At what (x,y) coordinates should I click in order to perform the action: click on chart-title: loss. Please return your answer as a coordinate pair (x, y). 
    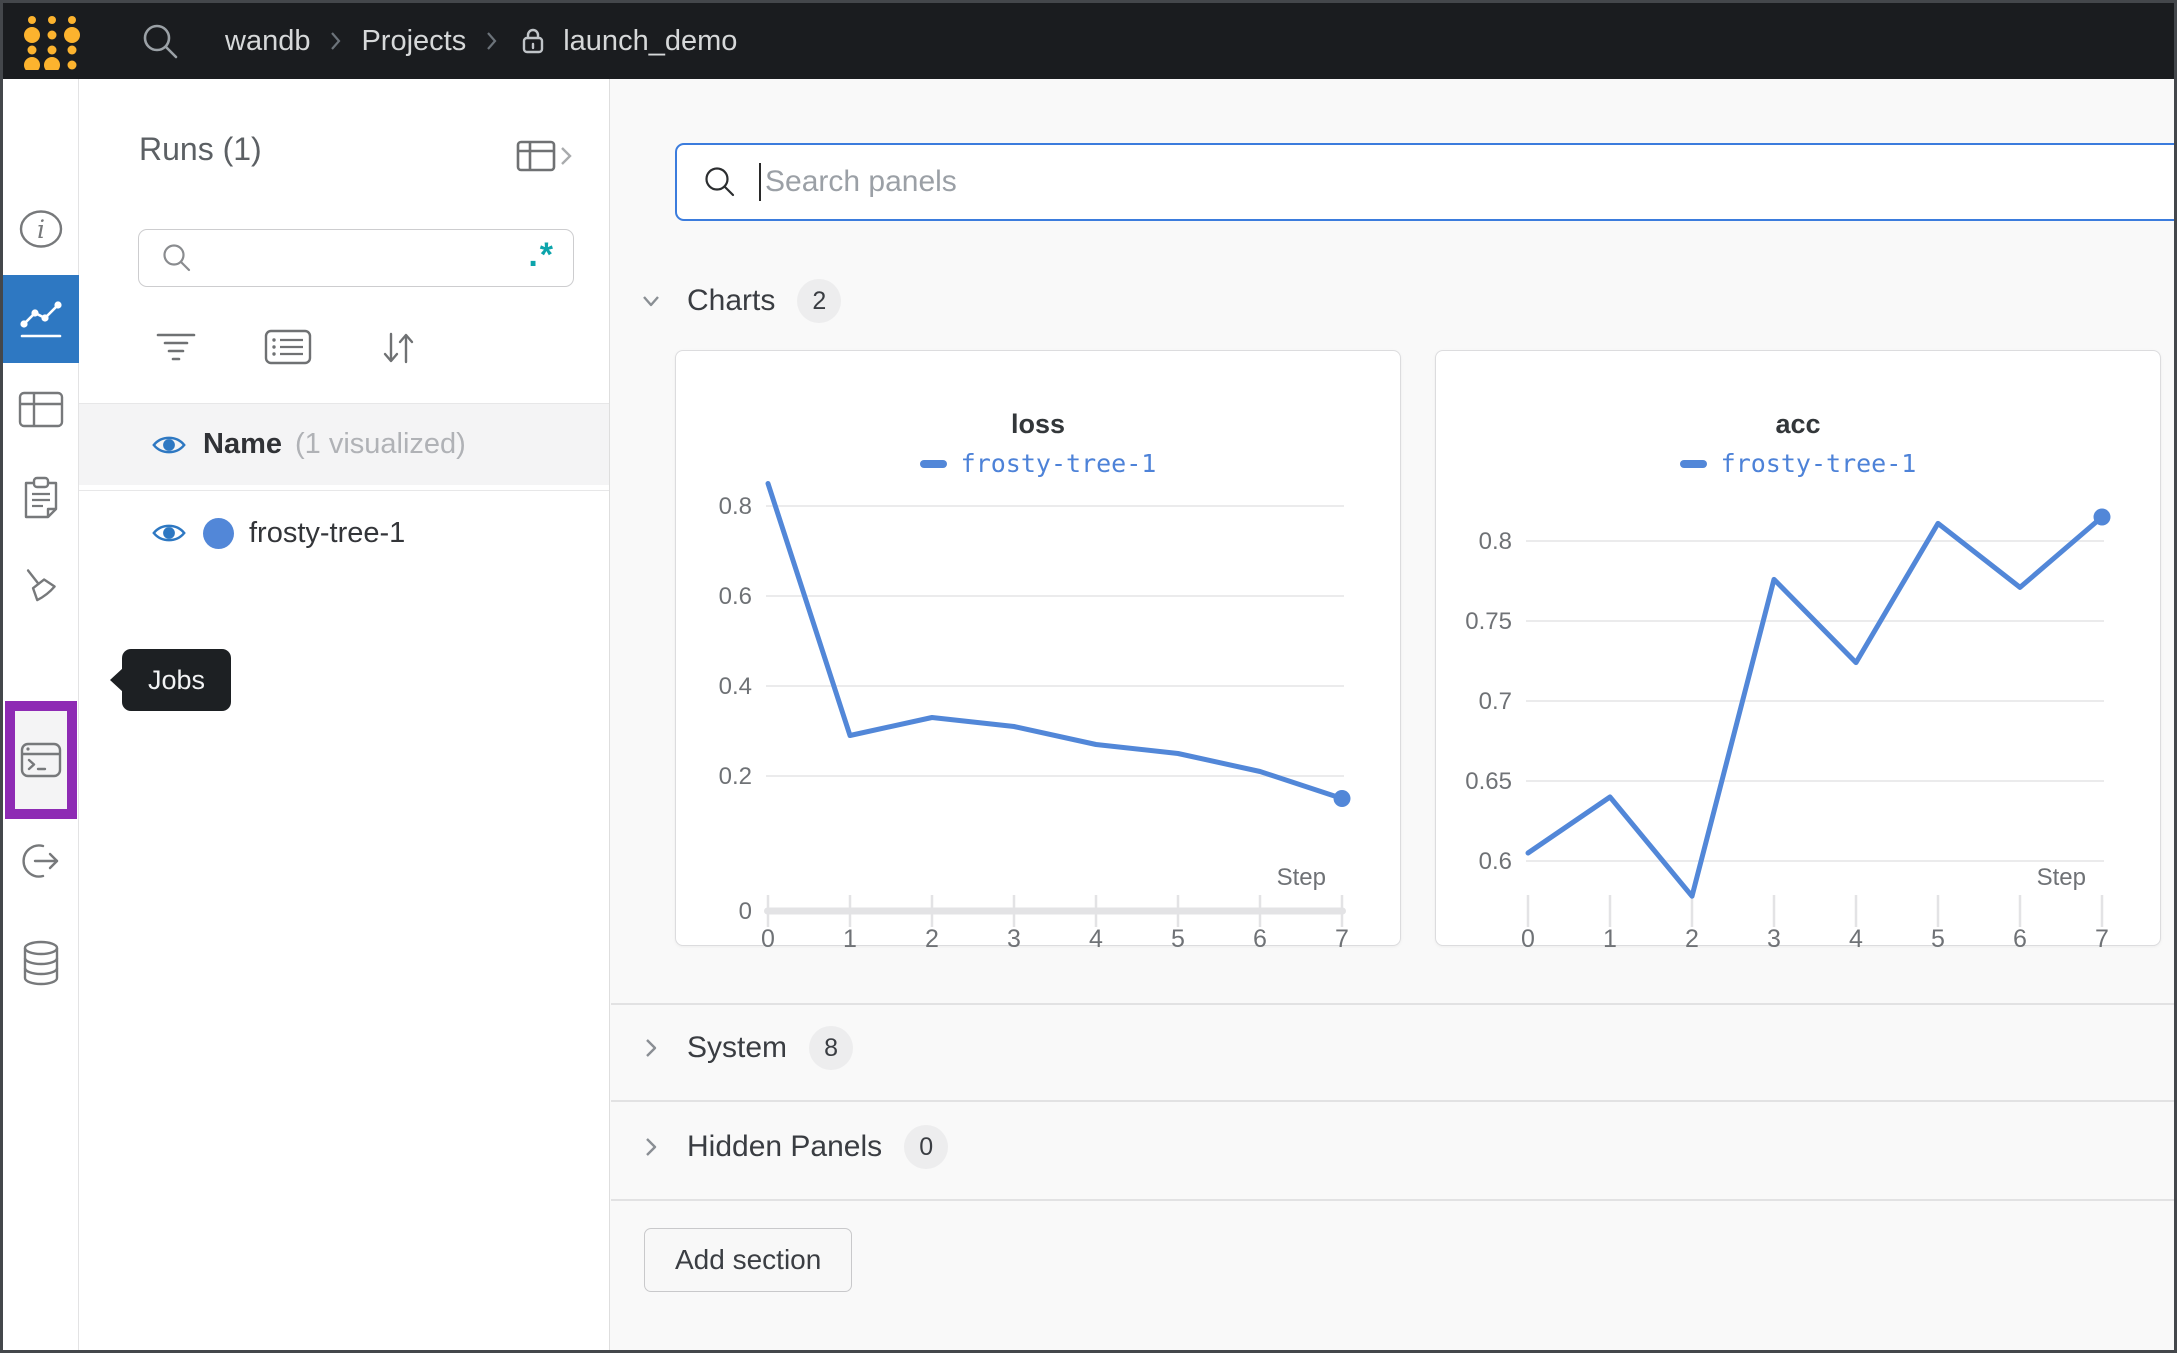
    Looking at the image, I should click on (1038, 424).